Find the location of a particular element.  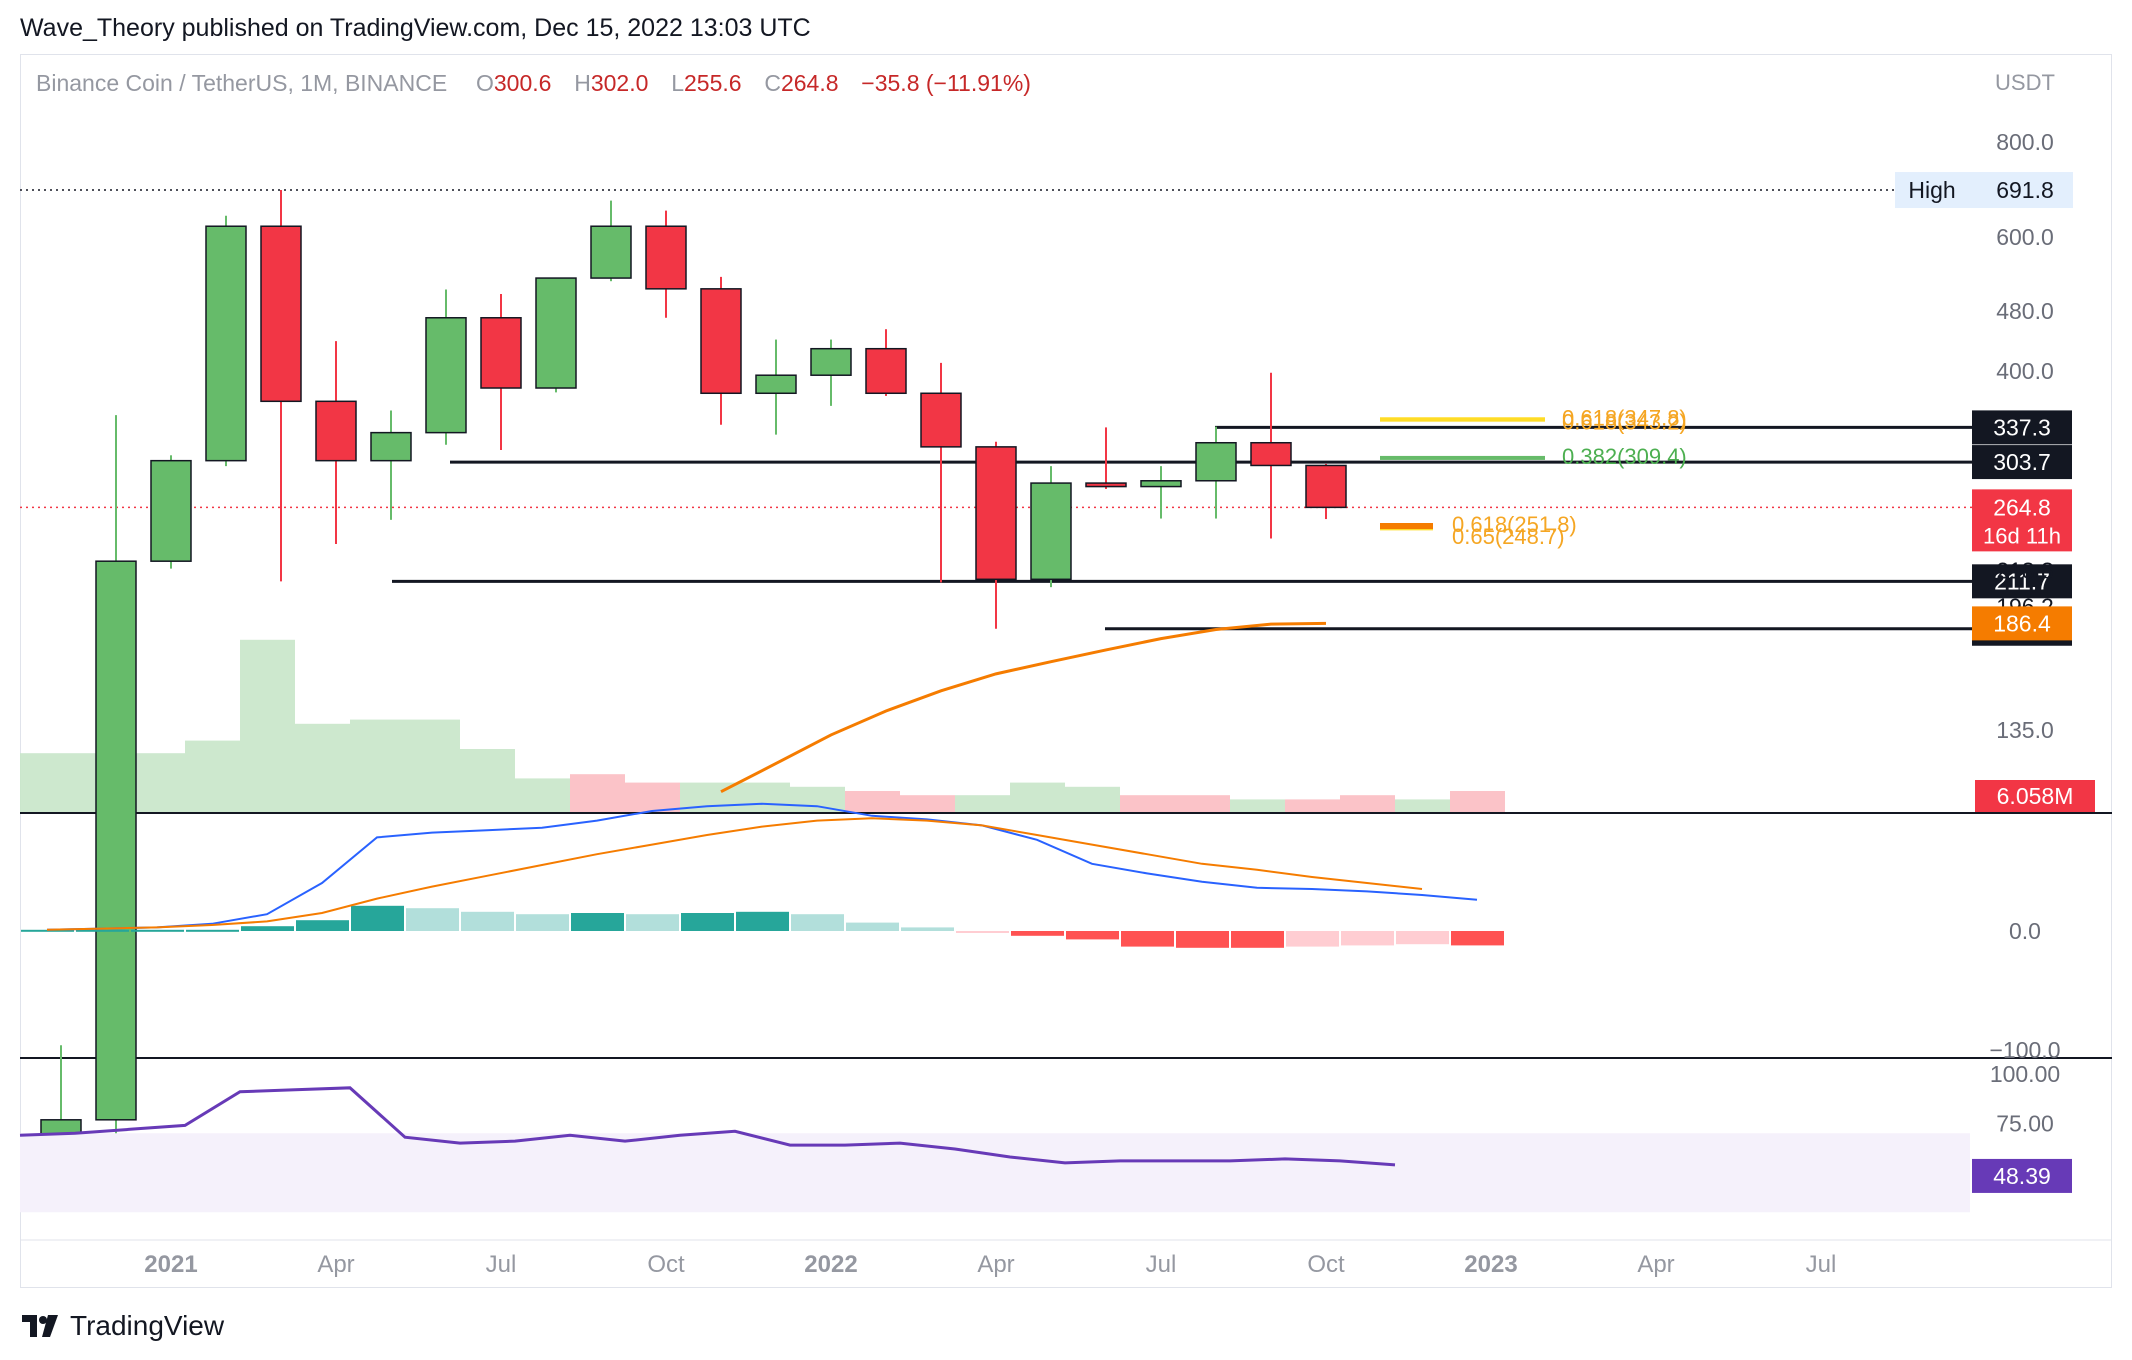

ohlc-high-value: 302.0 is located at coordinates (619, 83).